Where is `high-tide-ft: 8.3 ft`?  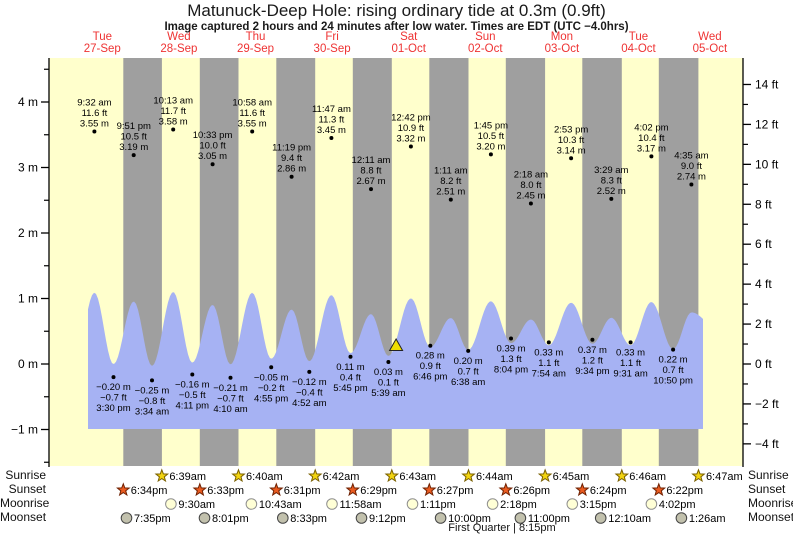
high-tide-ft: 8.3 ft is located at coordinates (611, 180).